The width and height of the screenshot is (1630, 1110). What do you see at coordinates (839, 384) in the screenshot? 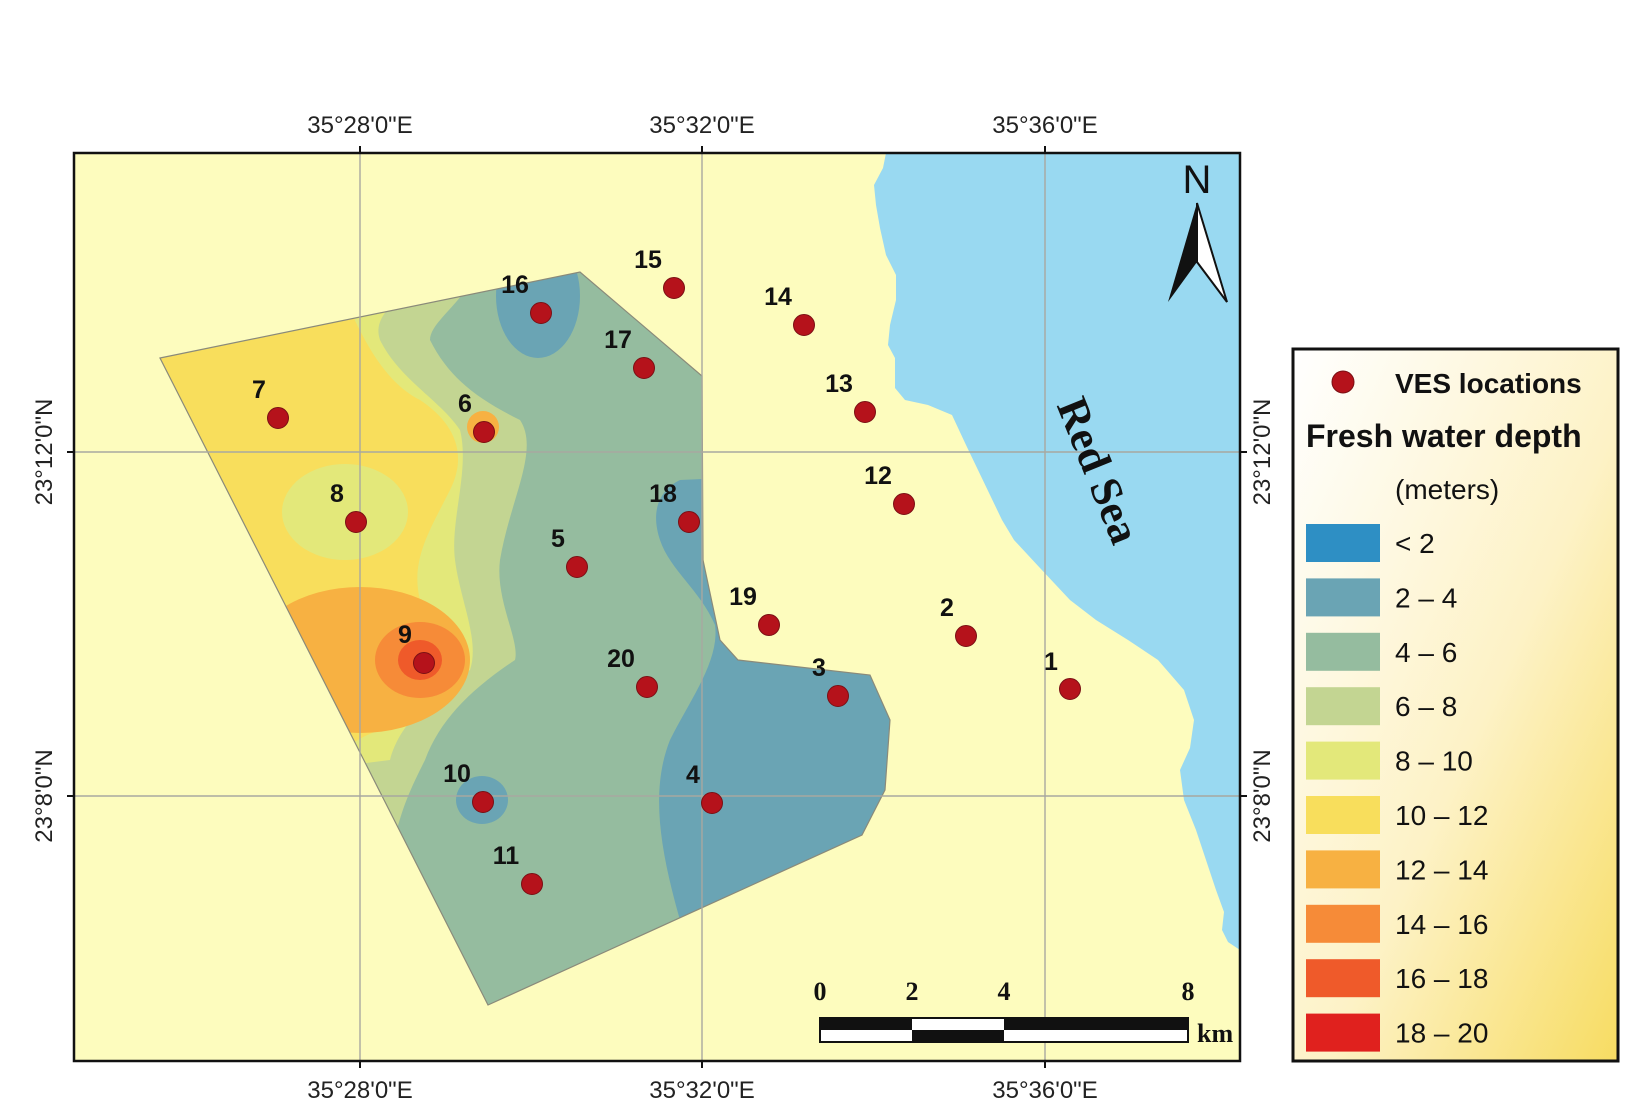
I see `svg-text: 13` at bounding box center [839, 384].